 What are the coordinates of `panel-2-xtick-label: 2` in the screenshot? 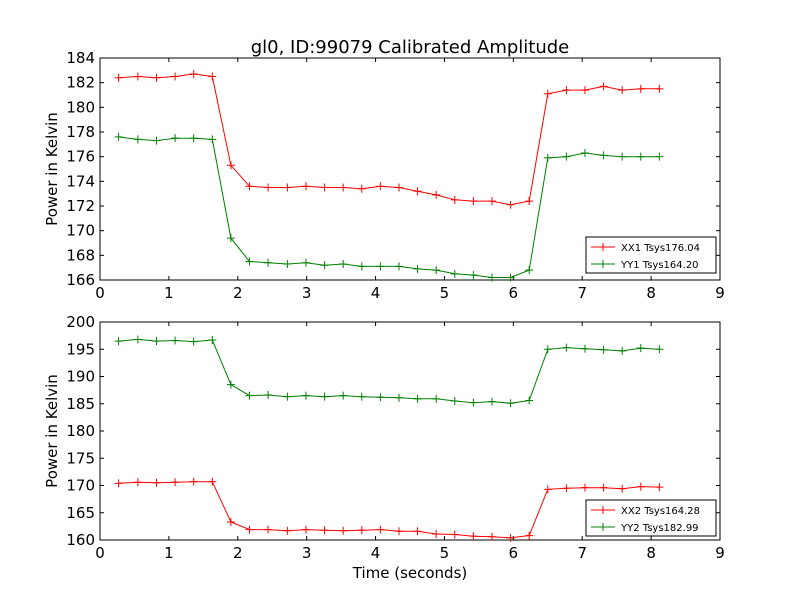 It's located at (238, 553).